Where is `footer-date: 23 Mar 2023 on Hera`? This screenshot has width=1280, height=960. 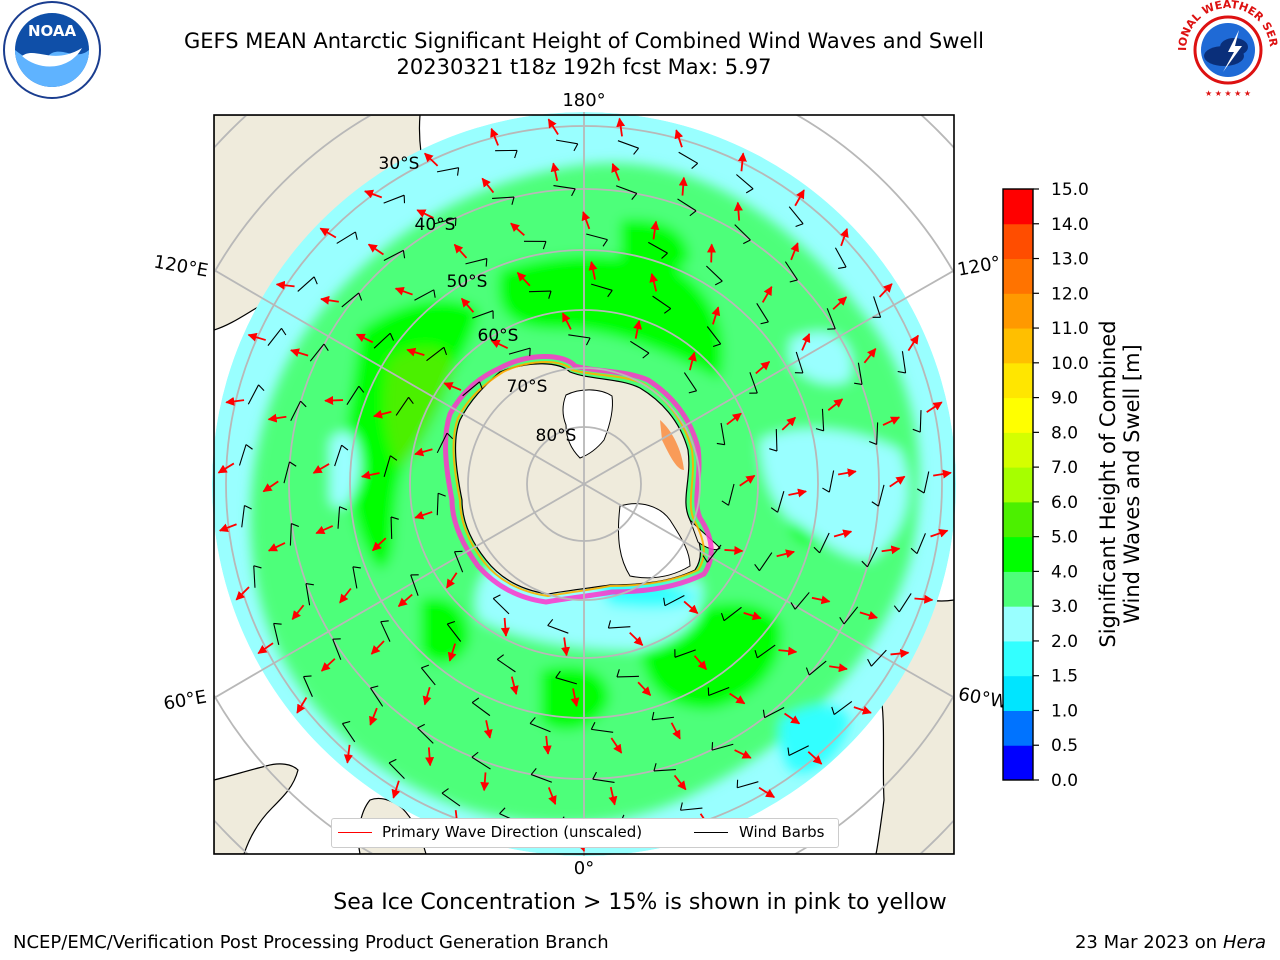
footer-date: 23 Mar 2023 on Hera is located at coordinates (1170, 942).